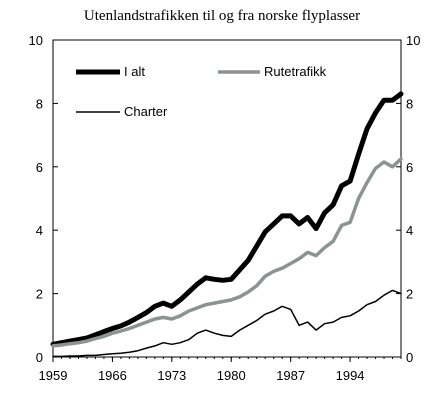  I want to click on x-tick-label: 1959, so click(53, 375).